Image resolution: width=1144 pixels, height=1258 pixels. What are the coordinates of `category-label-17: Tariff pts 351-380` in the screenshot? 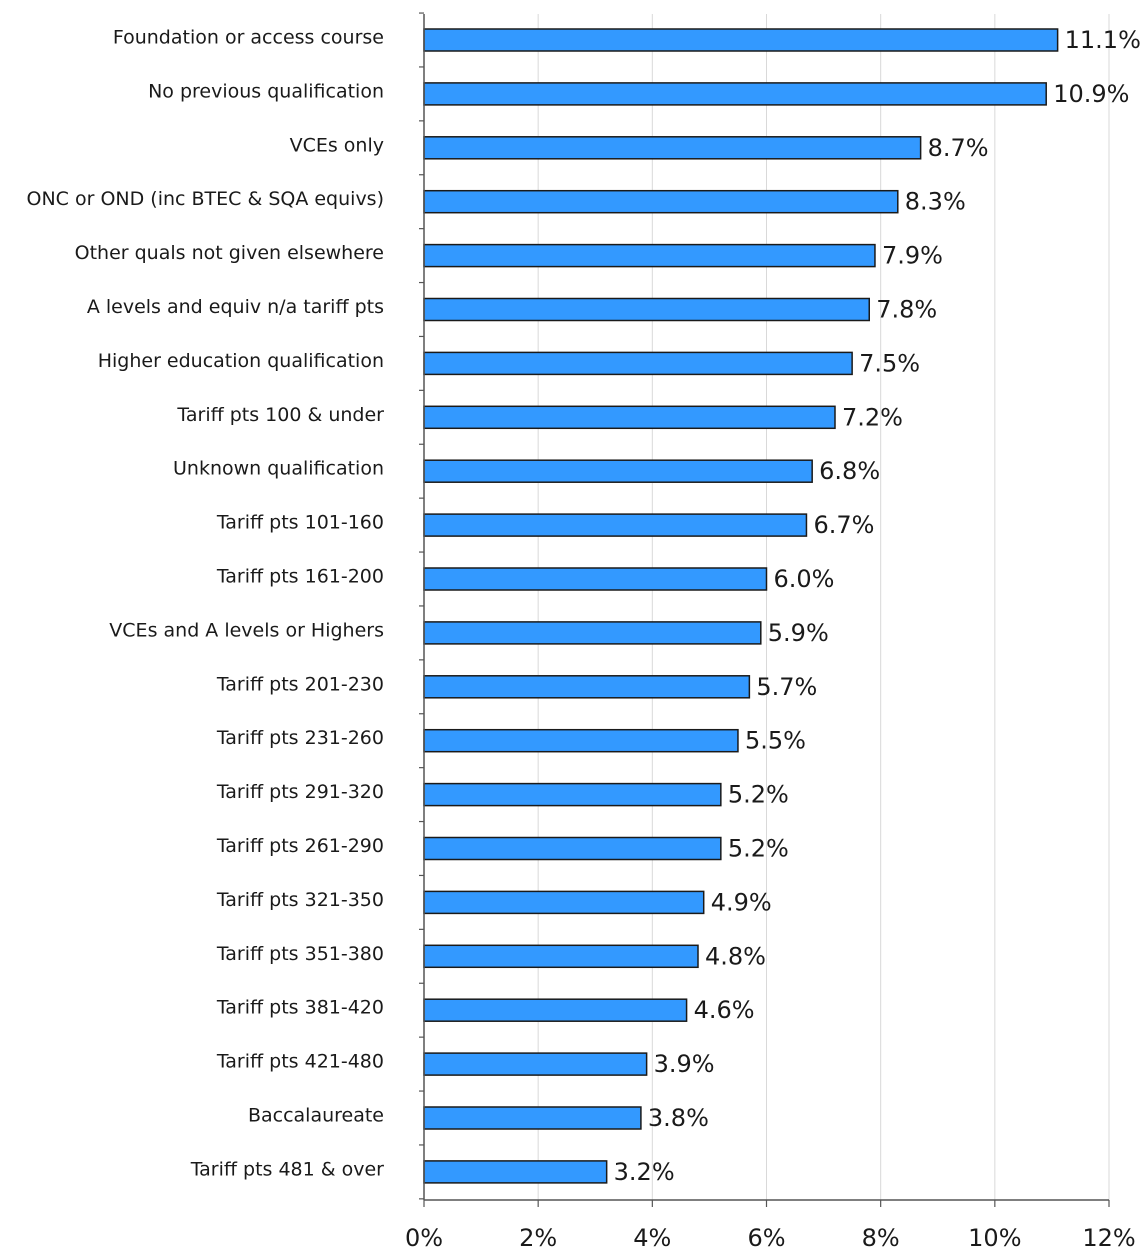 It's located at (300, 954).